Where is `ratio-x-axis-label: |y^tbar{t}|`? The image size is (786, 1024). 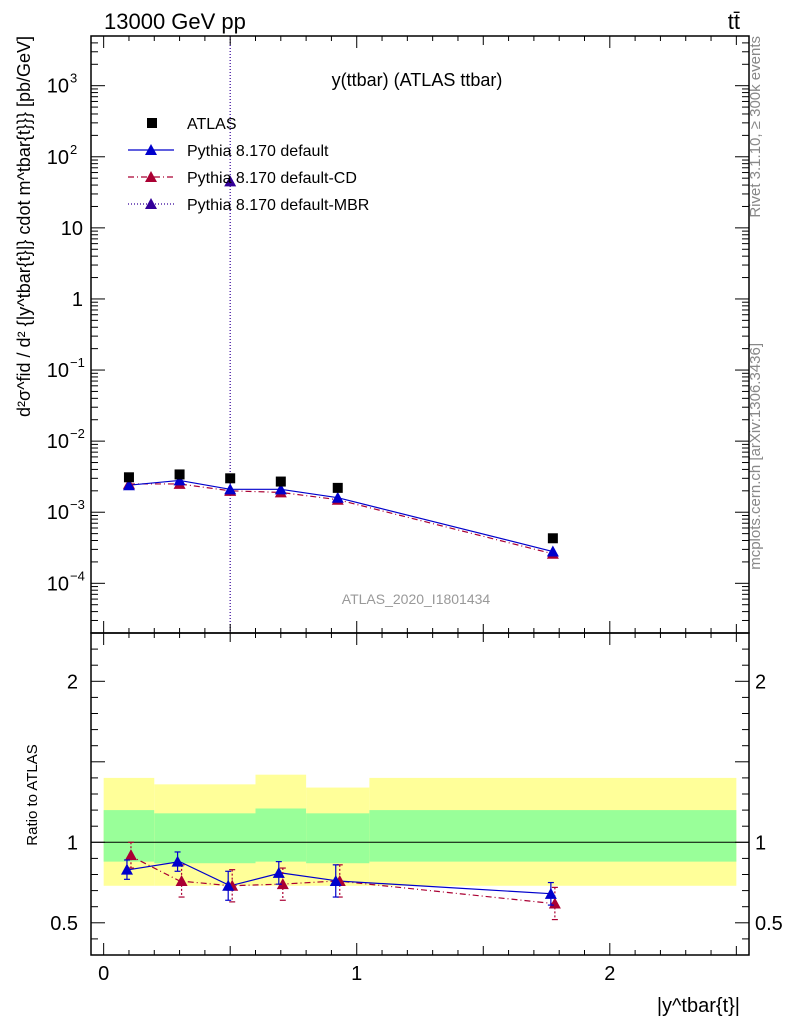 ratio-x-axis-label: |y^tbar{t}| is located at coordinates (698, 1006).